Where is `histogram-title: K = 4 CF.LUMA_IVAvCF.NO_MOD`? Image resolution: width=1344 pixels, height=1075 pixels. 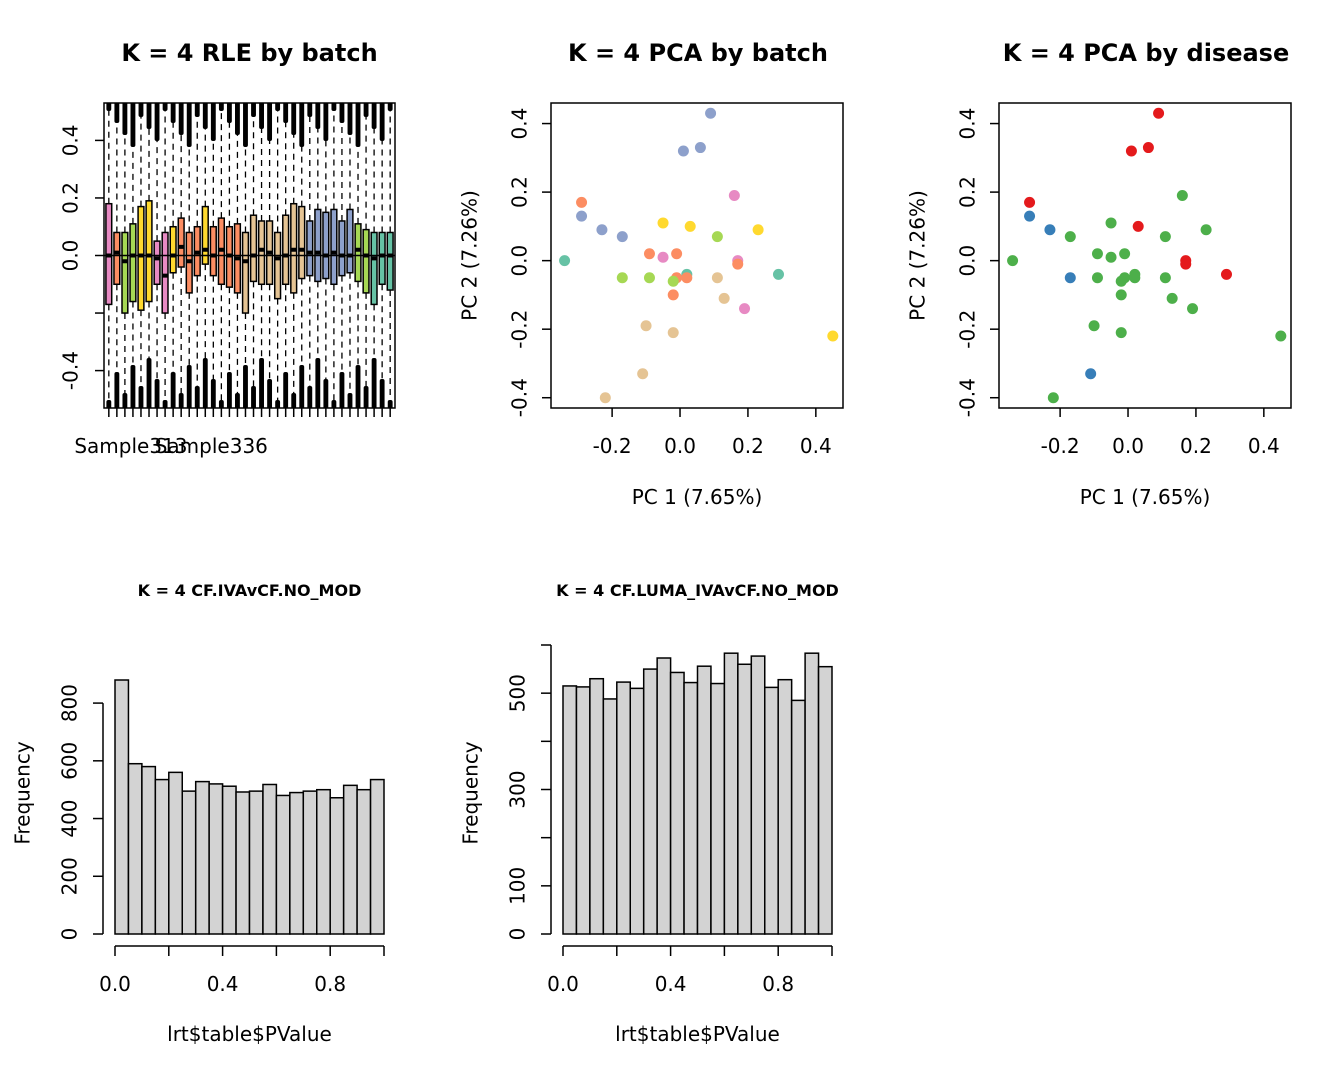 histogram-title: K = 4 CF.LUMA_IVAvCF.NO_MOD is located at coordinates (697, 590).